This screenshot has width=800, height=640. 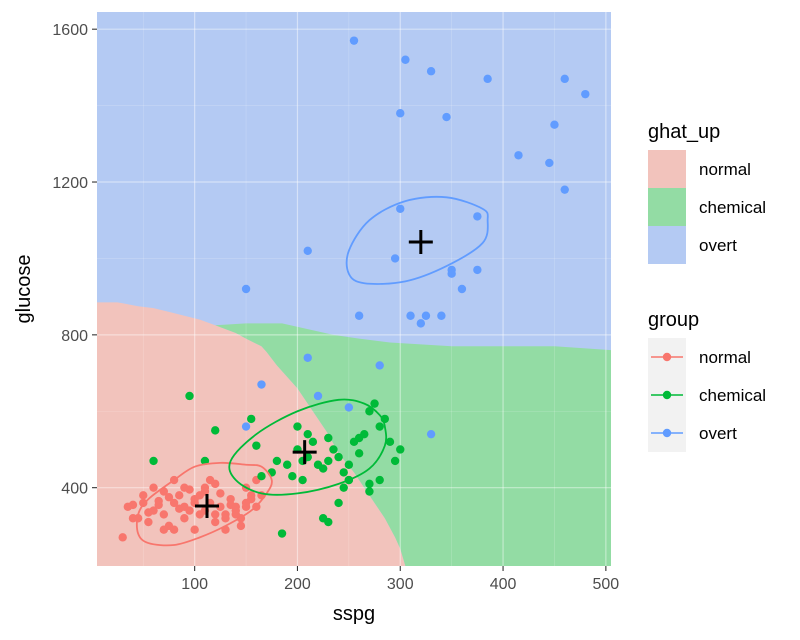 I want to click on y-tick-label: 800, so click(x=74, y=336).